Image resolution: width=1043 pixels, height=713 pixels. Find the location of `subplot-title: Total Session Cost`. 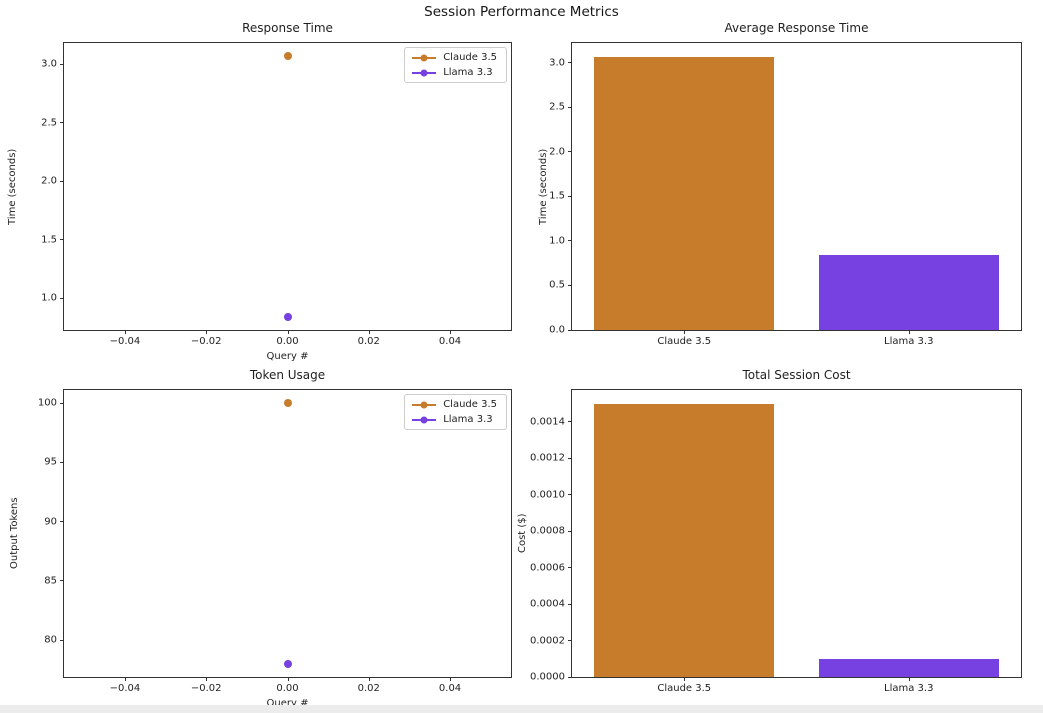

subplot-title: Total Session Cost is located at coordinates (796, 375).